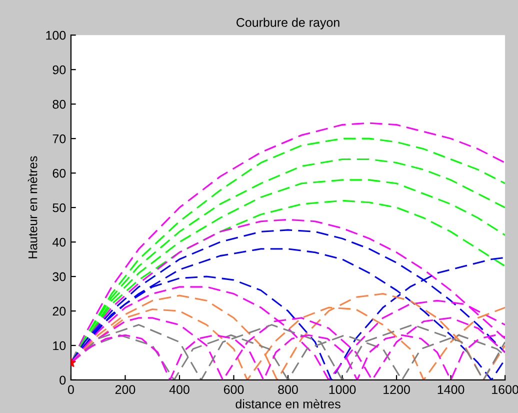 This screenshot has width=518, height=413. I want to click on x-tick-label: 1400, so click(451, 389).